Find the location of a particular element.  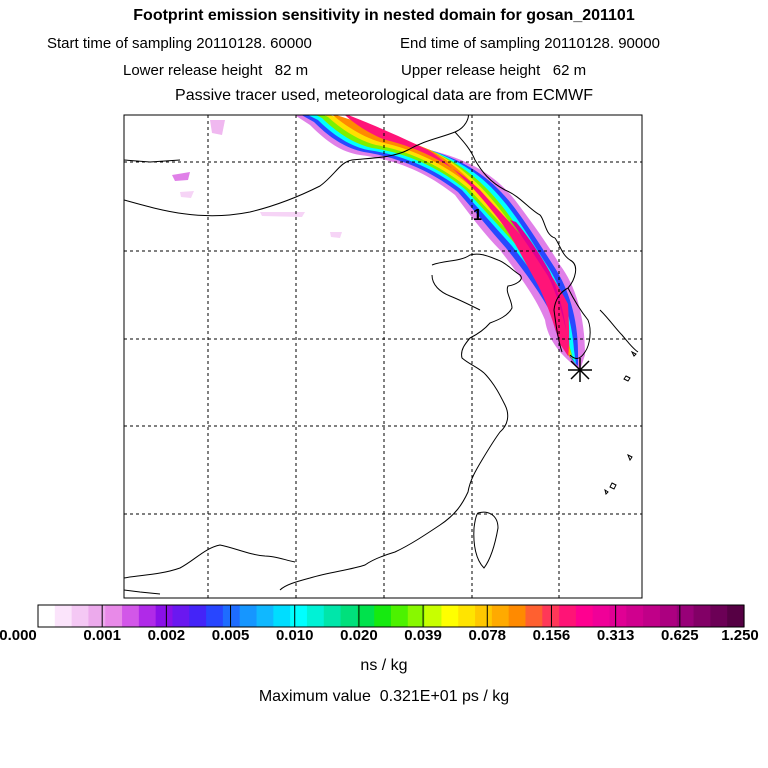

colorbar-tick-label: 0.020 is located at coordinates (359, 635).